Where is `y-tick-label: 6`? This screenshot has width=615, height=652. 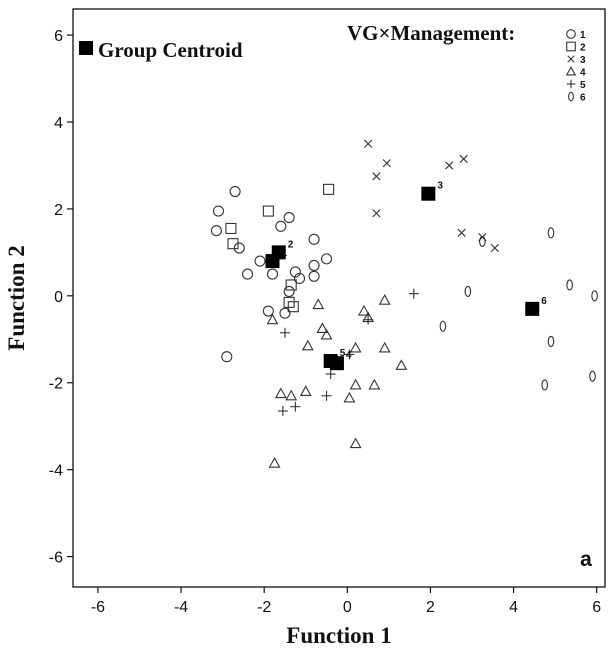
y-tick-label: 6 is located at coordinates (58, 36).